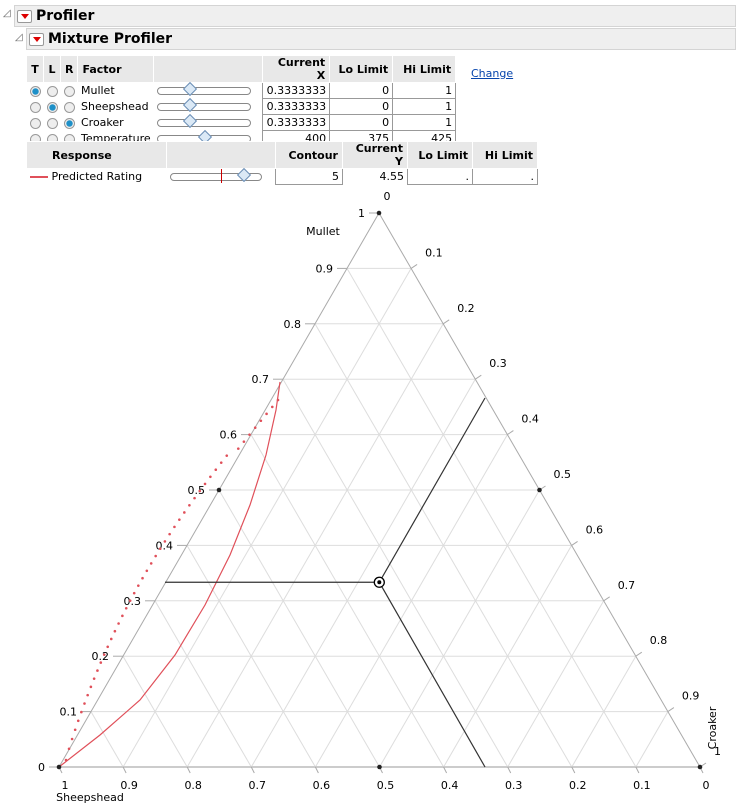 The width and height of the screenshot is (738, 807). What do you see at coordinates (387, 196) in the screenshot?
I see `croaker-zero-label: 0` at bounding box center [387, 196].